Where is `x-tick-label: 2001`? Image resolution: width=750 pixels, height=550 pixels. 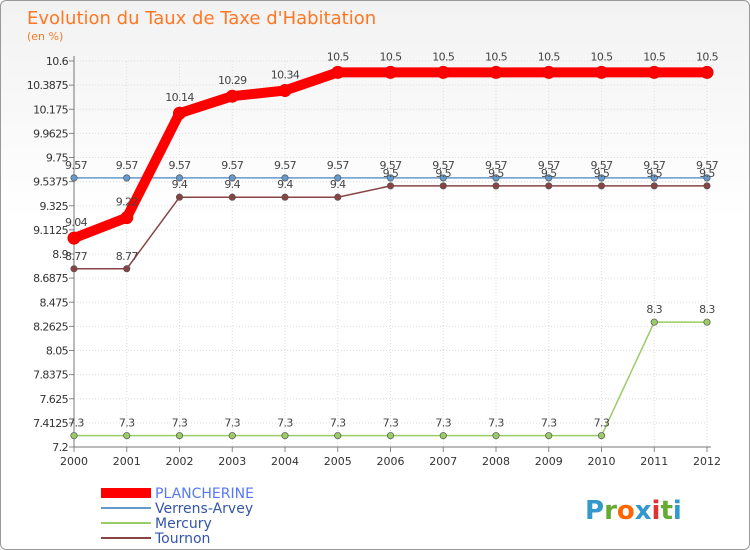
x-tick-label: 2001 is located at coordinates (127, 461).